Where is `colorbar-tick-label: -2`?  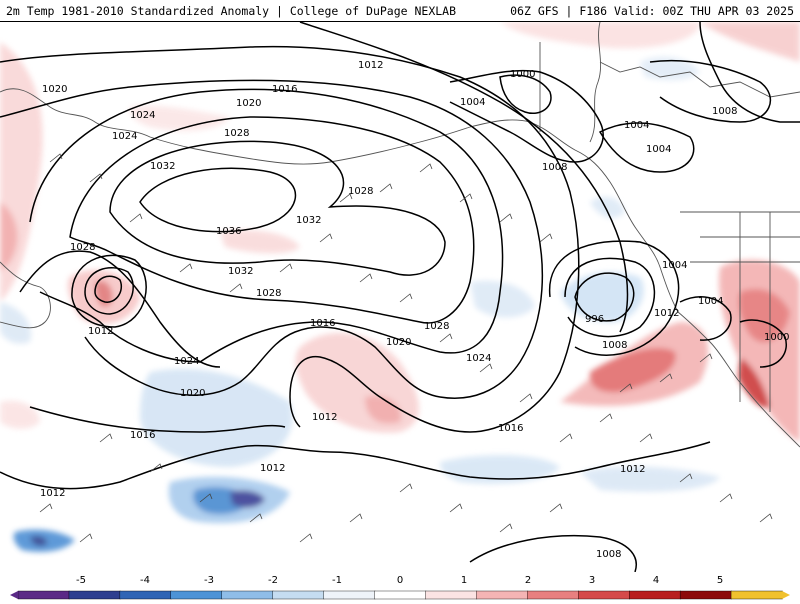 colorbar-tick-label: -2 is located at coordinates (273, 580).